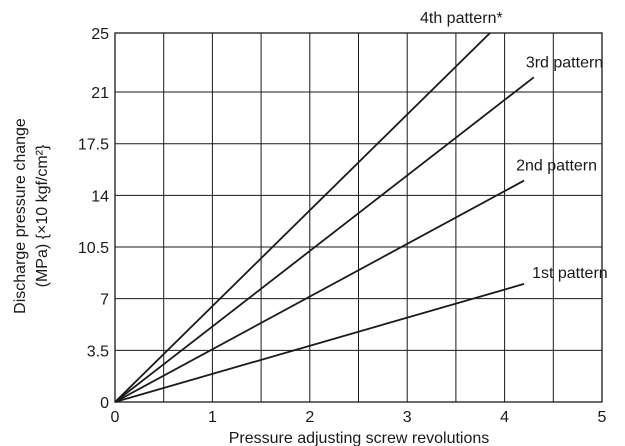  I want to click on x-axis-tick-labels: 0 1 2 3 4 5, so click(359, 417).